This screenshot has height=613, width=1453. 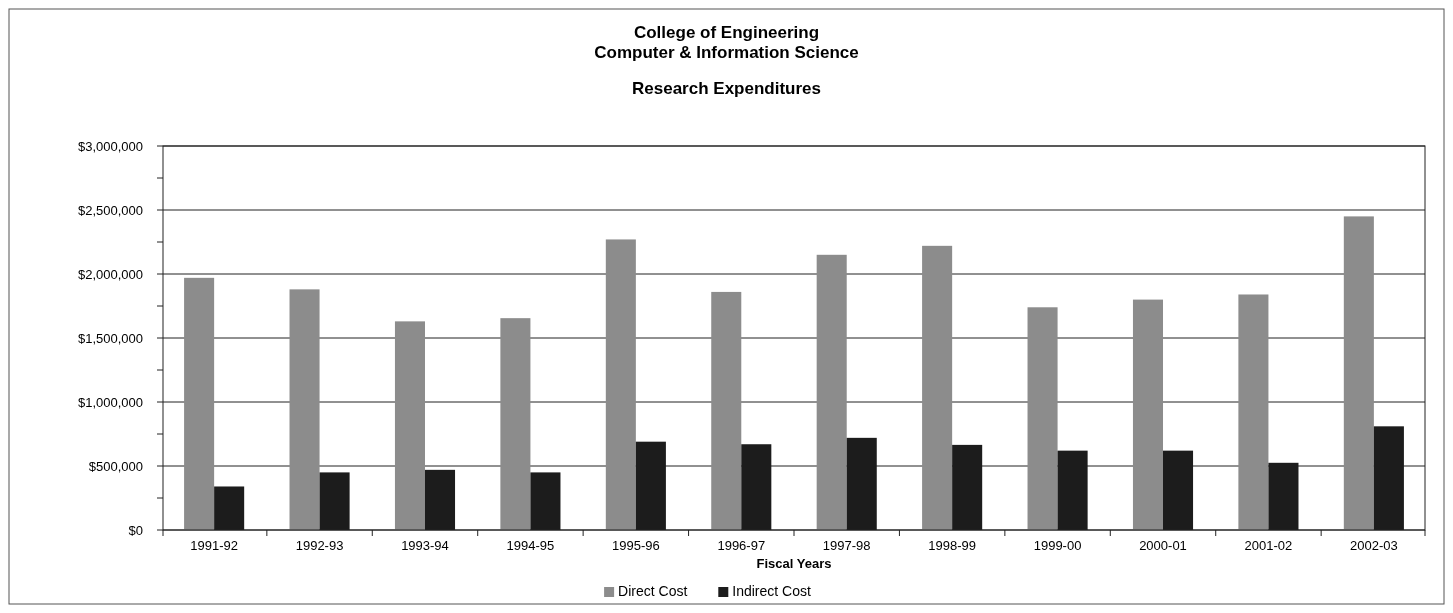 What do you see at coordinates (530, 545) in the screenshot?
I see `x-tick-label: 1994-95` at bounding box center [530, 545].